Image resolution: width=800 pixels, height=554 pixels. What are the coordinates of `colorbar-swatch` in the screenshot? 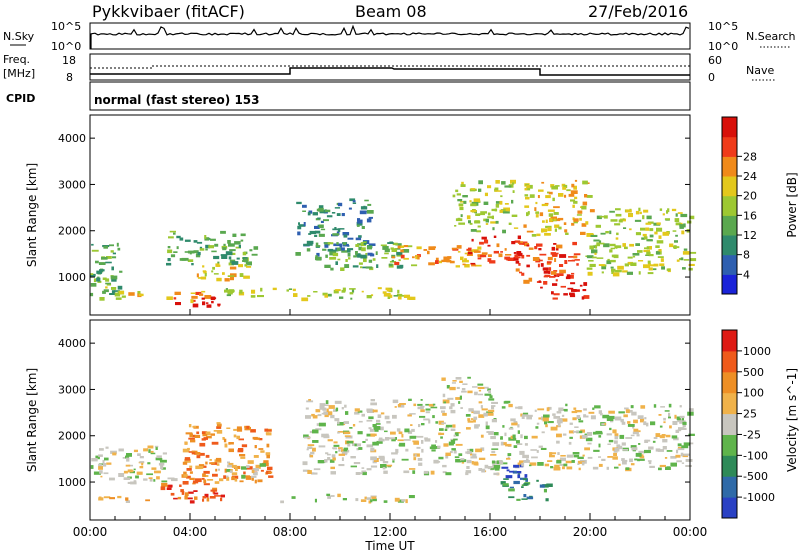 It's located at (729, 403).